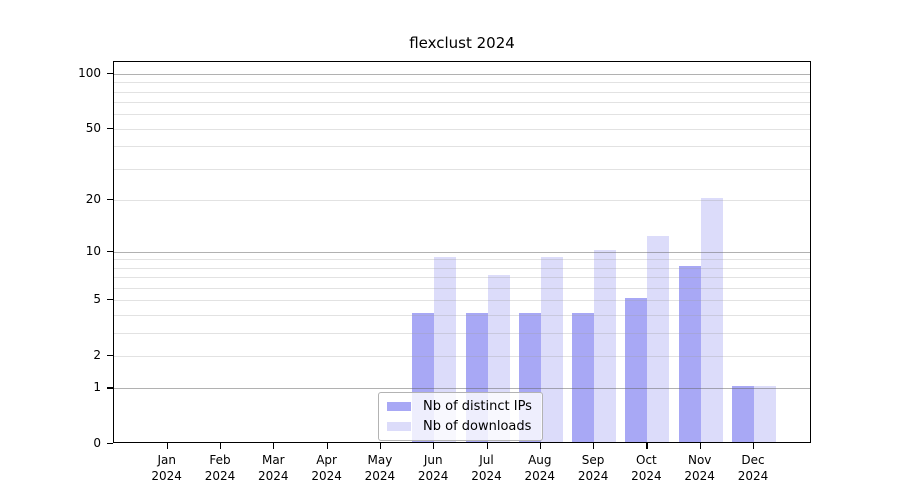 Image resolution: width=900 pixels, height=500 pixels. I want to click on y-tick-label-5: 5, so click(97, 299).